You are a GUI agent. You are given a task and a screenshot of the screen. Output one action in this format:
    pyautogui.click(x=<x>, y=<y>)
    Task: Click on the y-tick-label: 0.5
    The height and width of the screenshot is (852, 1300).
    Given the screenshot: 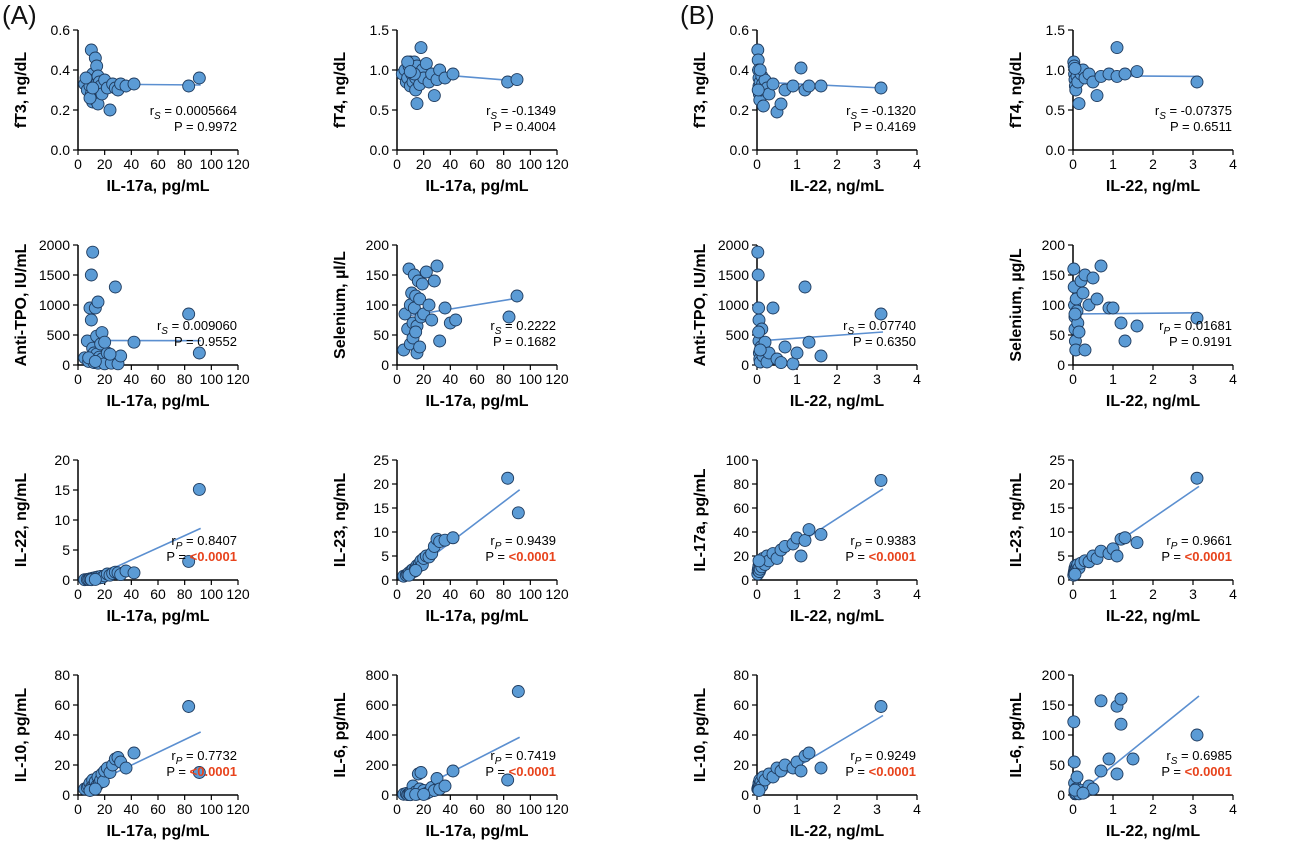 What is the action you would take?
    pyautogui.click(x=380, y=110)
    